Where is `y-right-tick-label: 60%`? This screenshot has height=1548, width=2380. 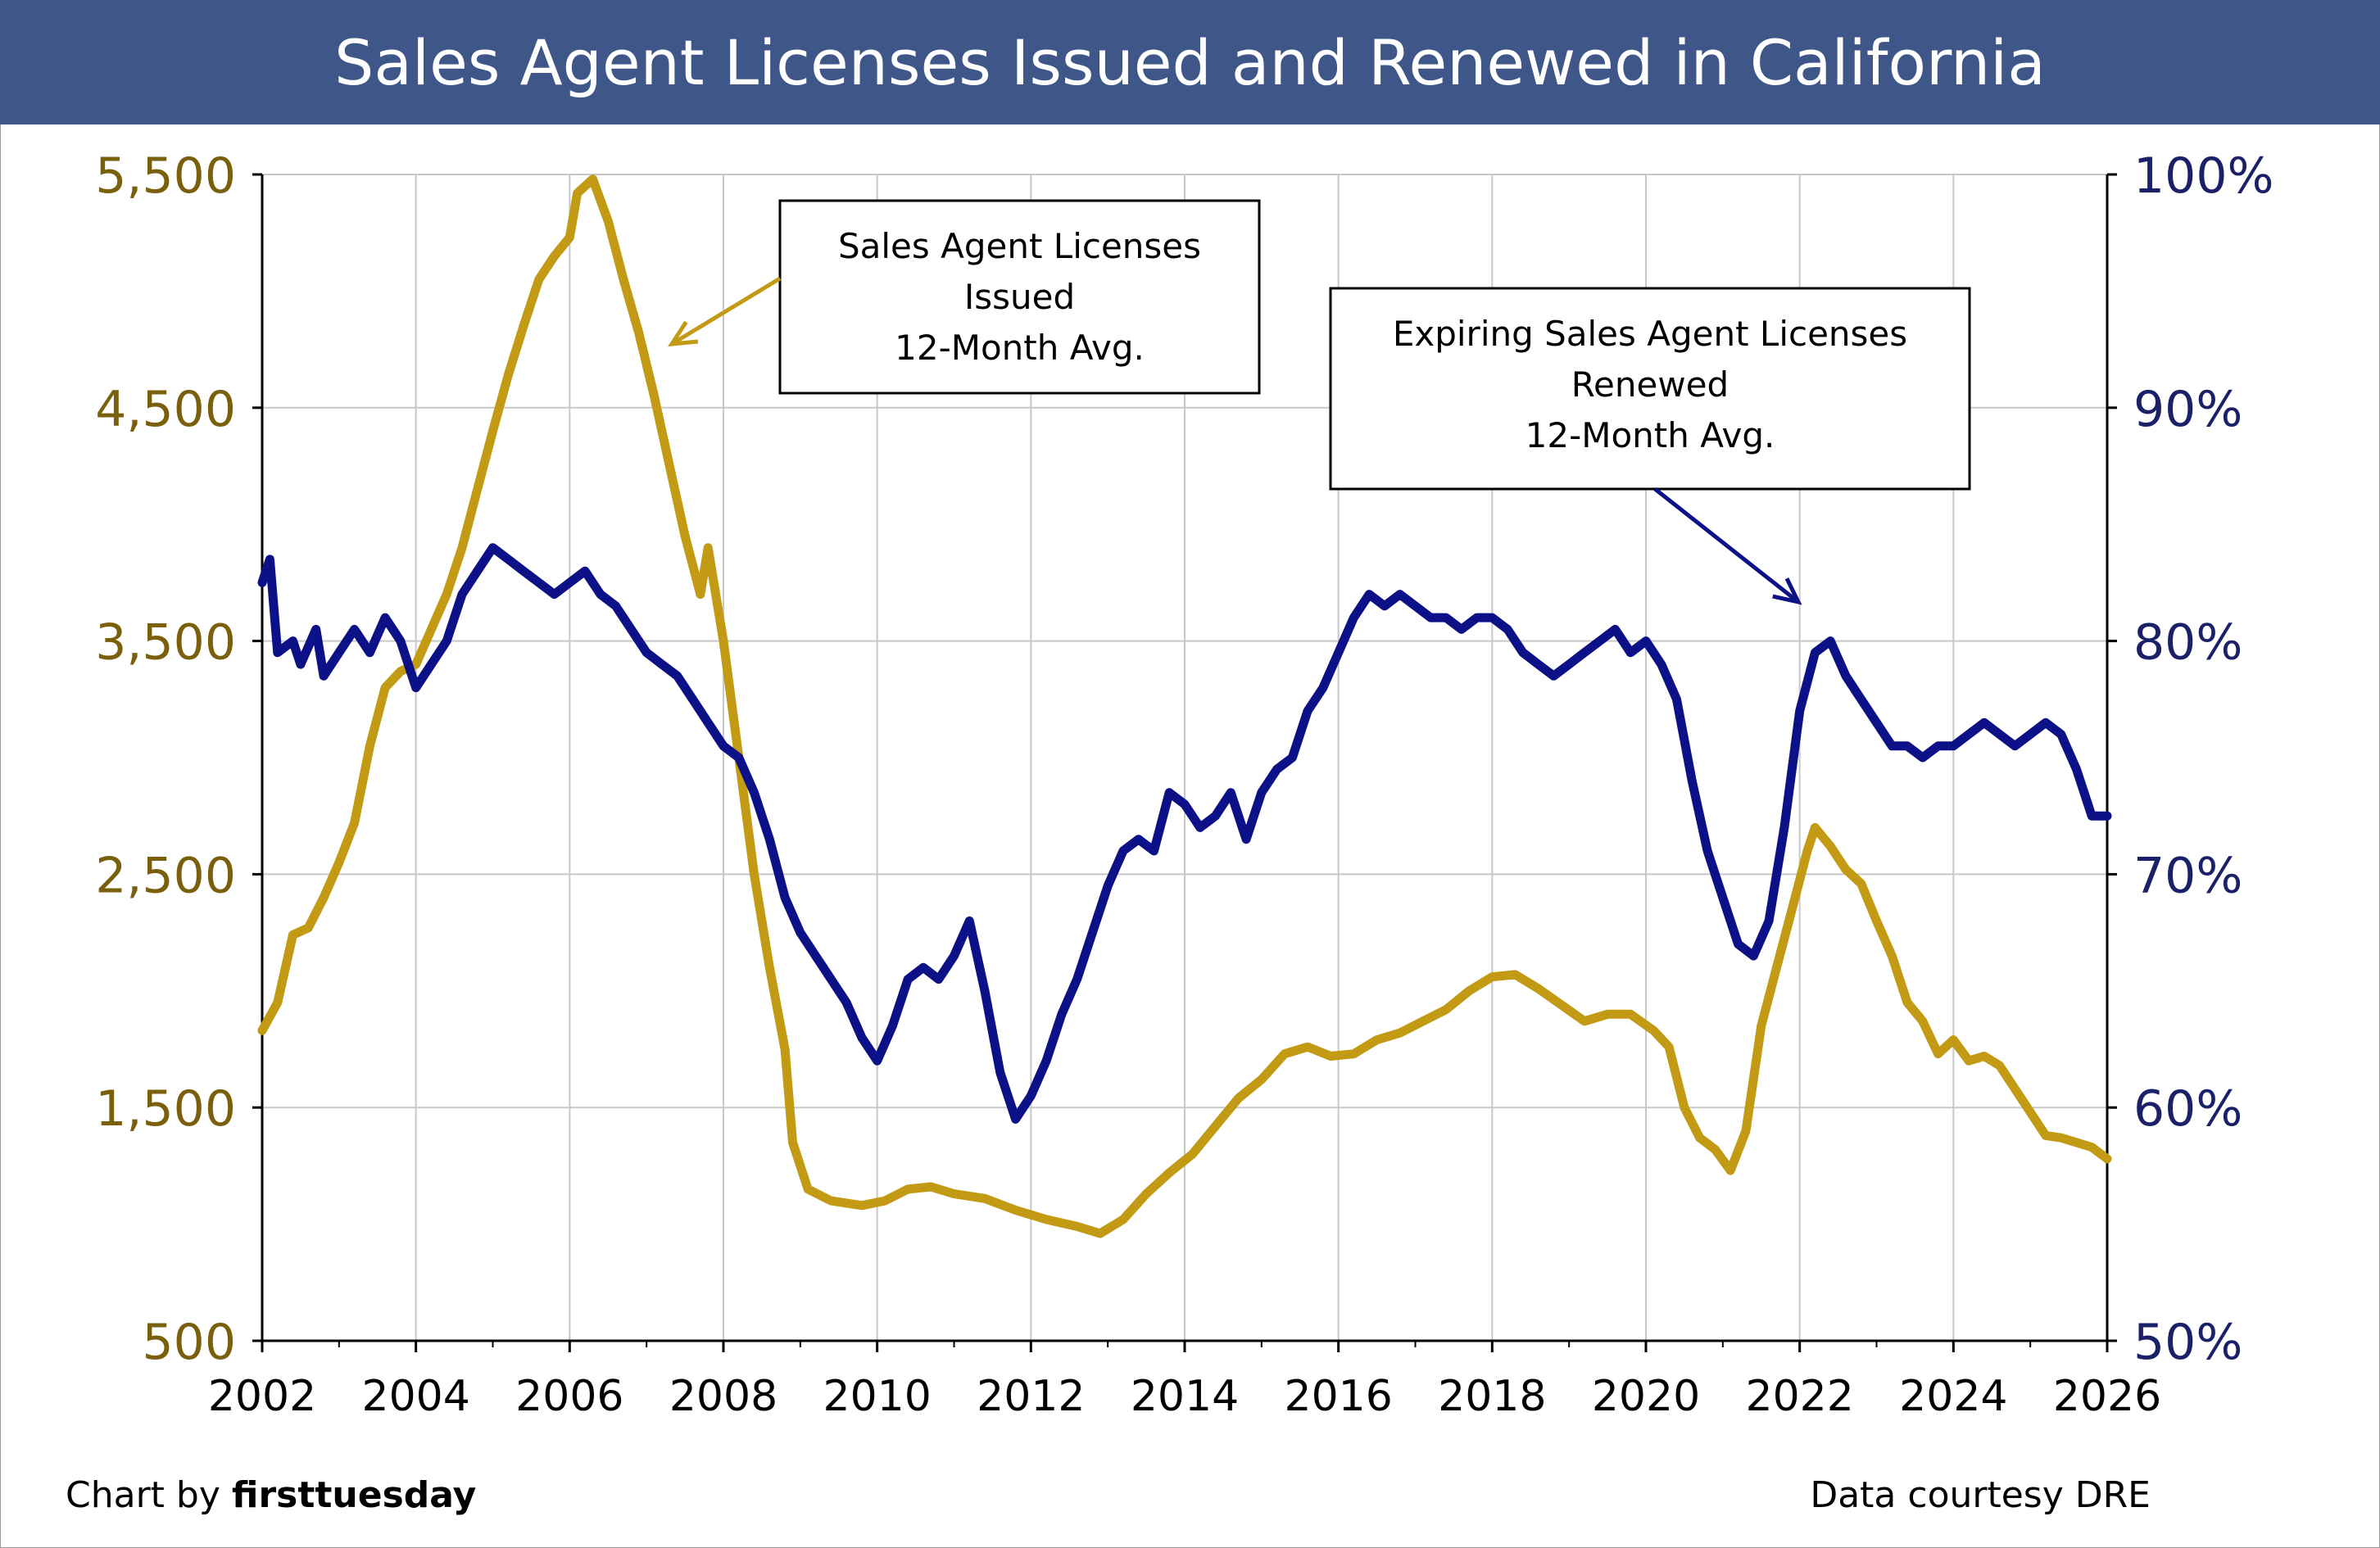
y-right-tick-label: 60% is located at coordinates (2187, 1109).